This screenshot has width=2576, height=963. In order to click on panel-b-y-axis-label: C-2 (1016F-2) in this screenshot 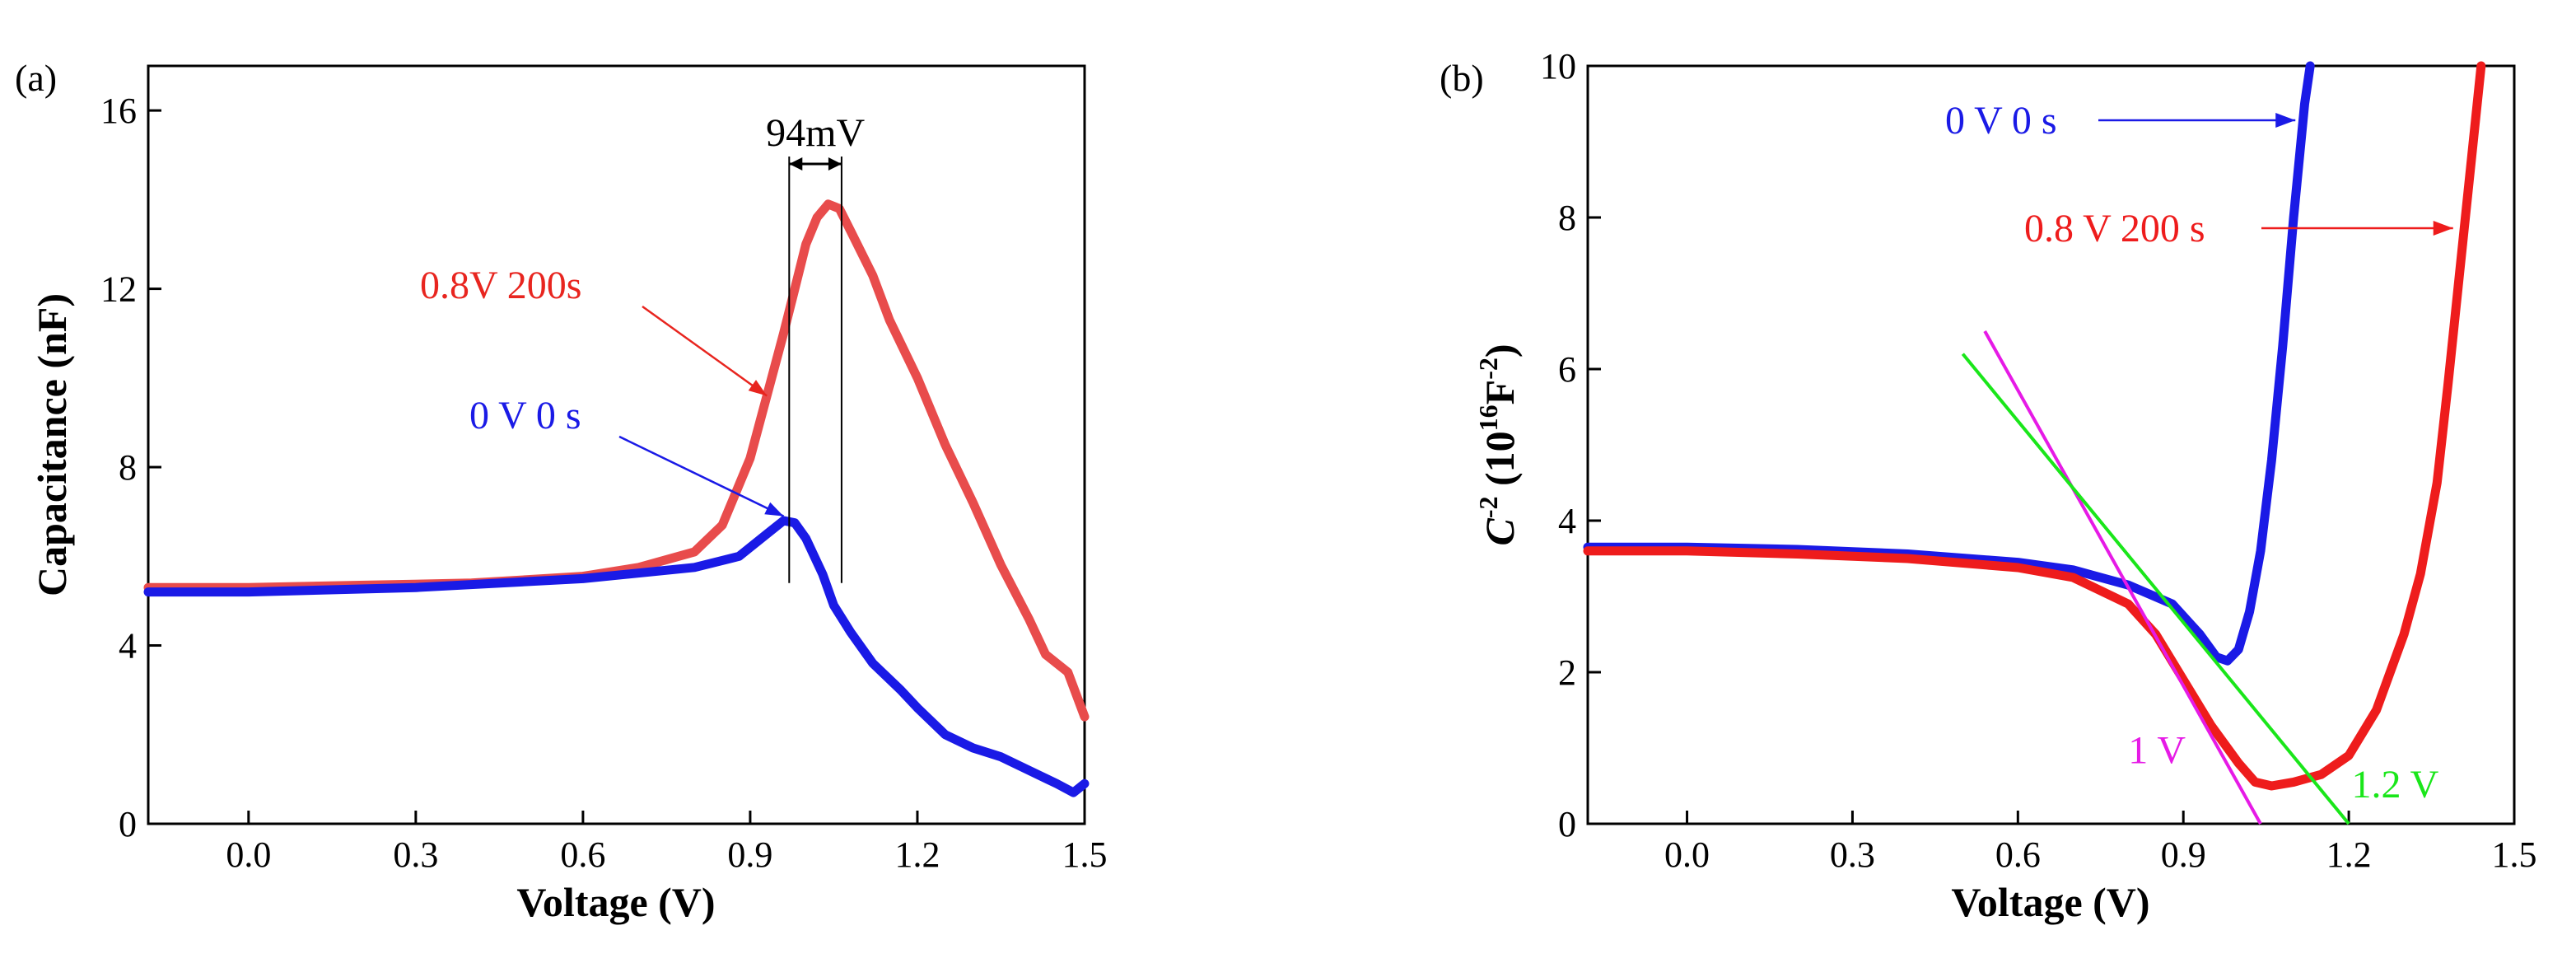, I will do `click(1498, 444)`.